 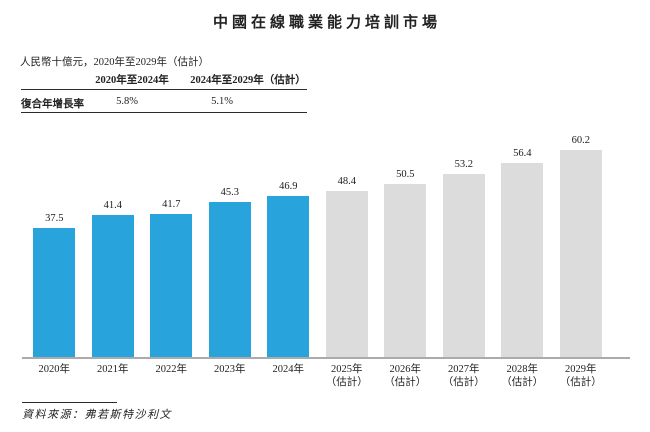 I want to click on x-axis-label: 2023年, so click(x=230, y=369).